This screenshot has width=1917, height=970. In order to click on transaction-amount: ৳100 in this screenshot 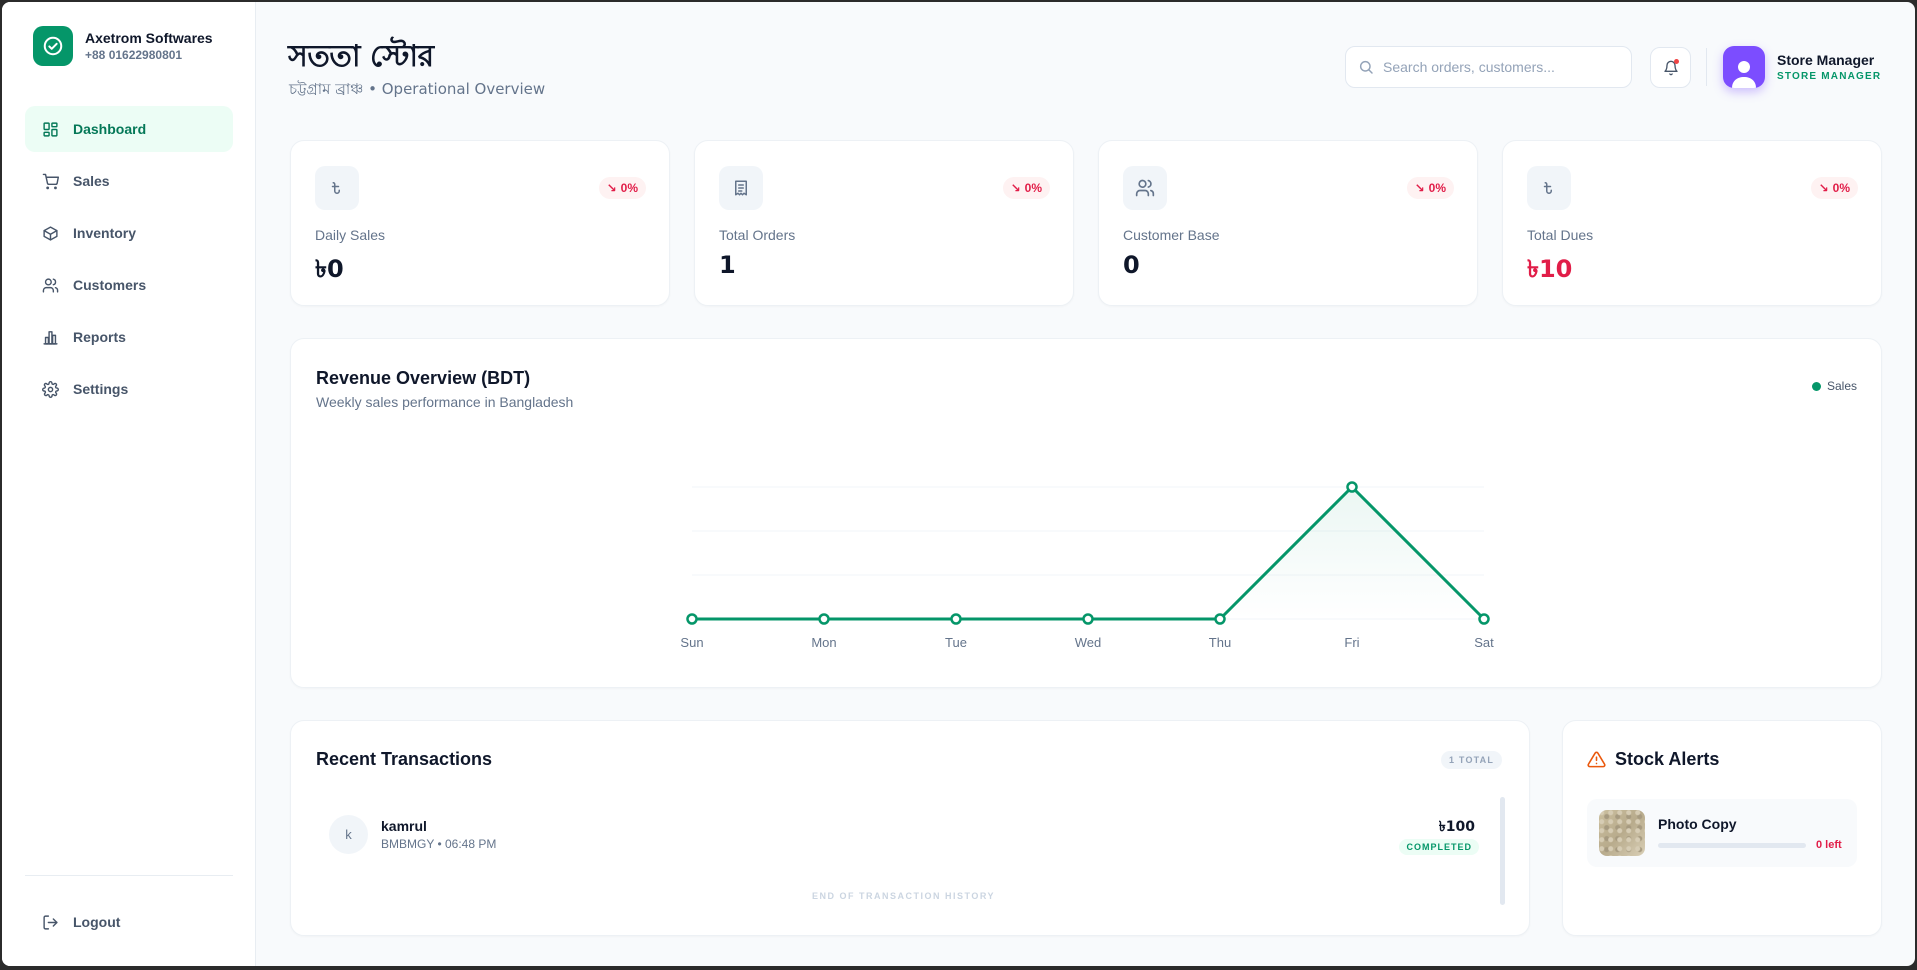, I will do `click(1456, 827)`.